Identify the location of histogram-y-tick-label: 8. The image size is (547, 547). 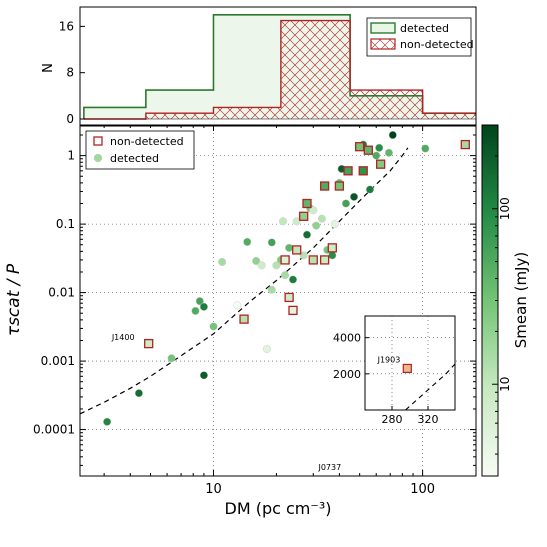
(70, 73).